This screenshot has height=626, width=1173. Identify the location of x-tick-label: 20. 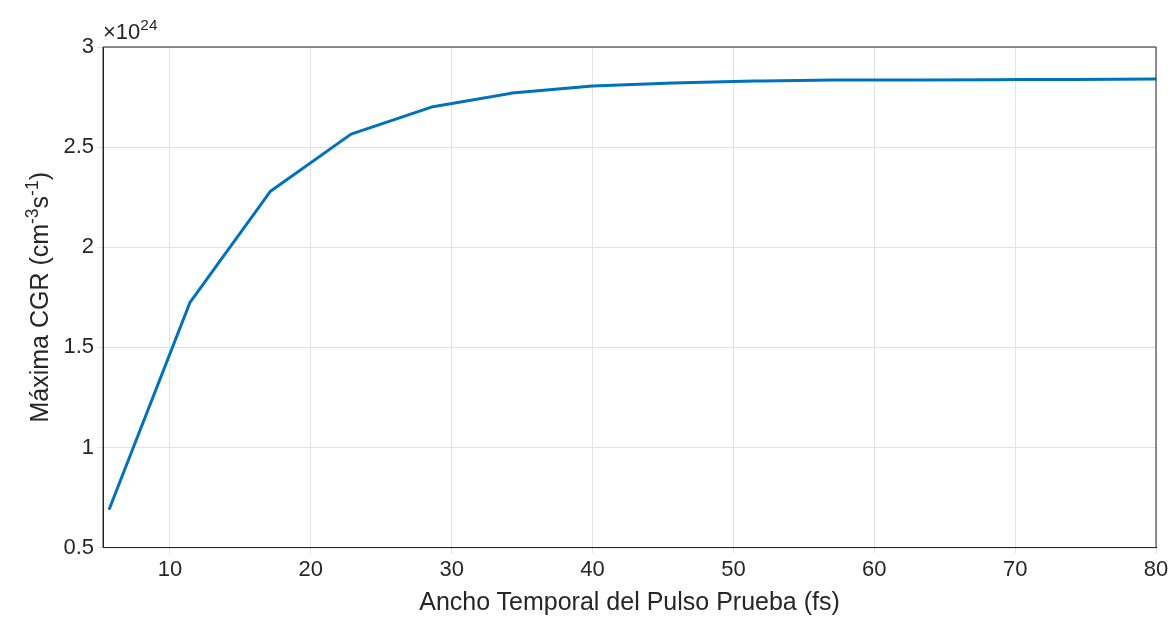
(311, 568).